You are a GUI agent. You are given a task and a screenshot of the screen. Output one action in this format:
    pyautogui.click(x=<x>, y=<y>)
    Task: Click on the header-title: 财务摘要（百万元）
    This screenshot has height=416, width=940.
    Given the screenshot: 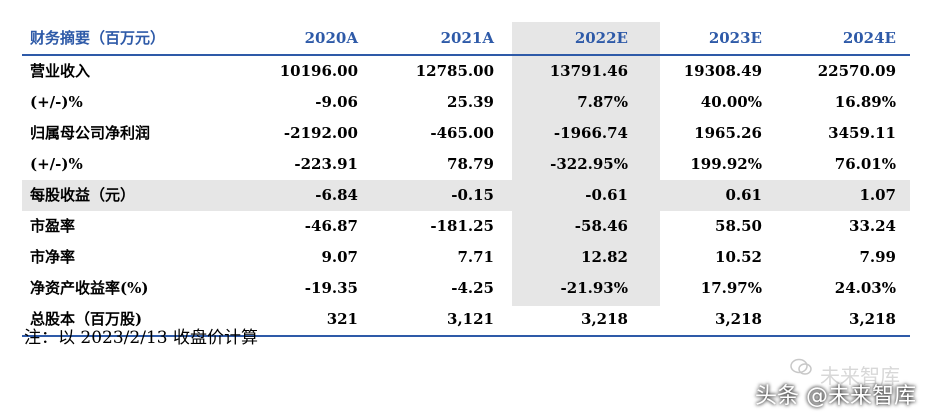 What is the action you would take?
    pyautogui.click(x=98, y=38)
    